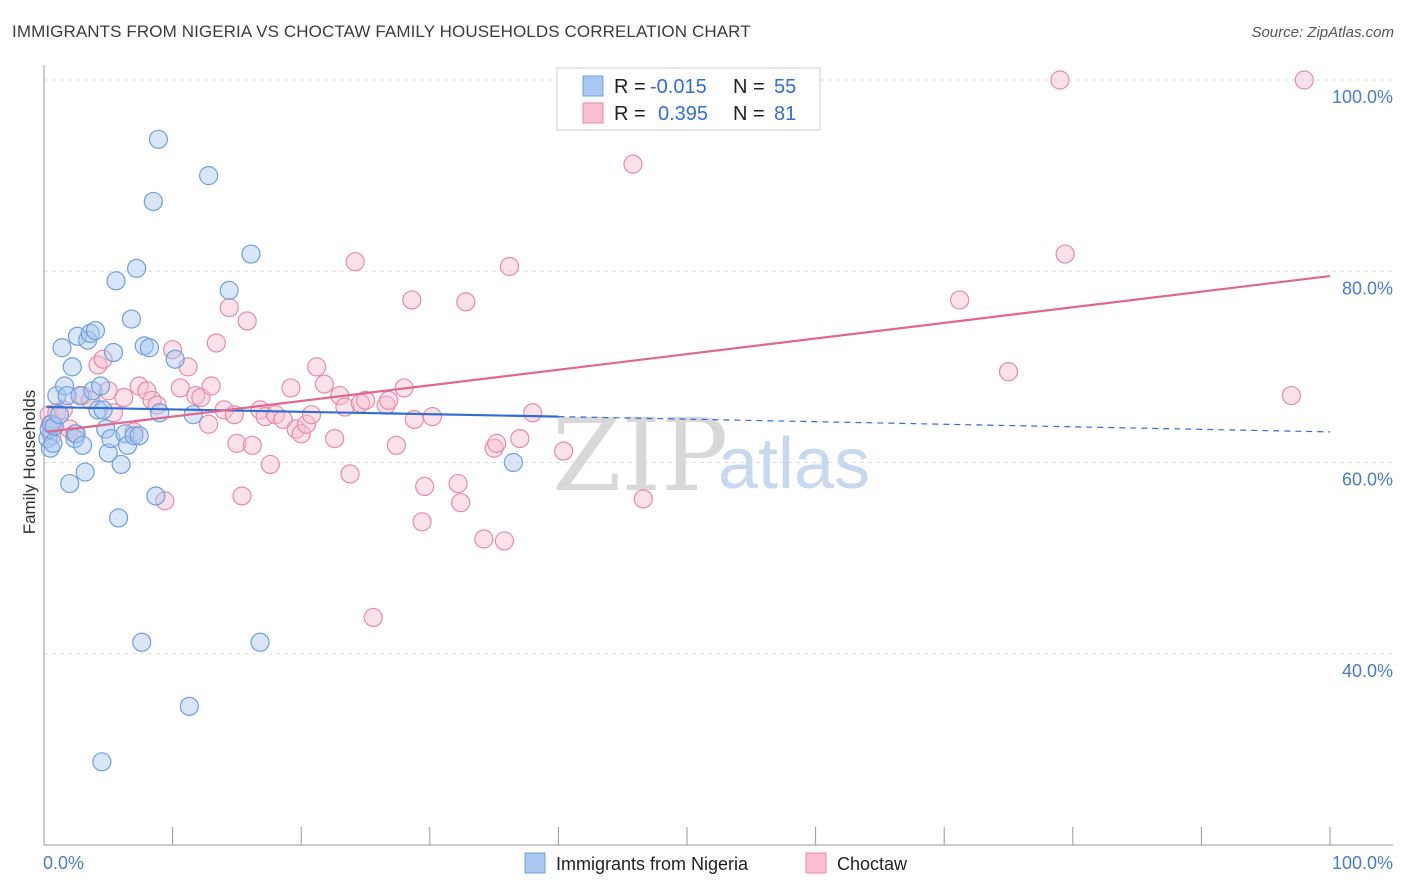 Image resolution: width=1406 pixels, height=892 pixels. What do you see at coordinates (535, 863) in the screenshot?
I see `bottom-legend-swatch-nigeria` at bounding box center [535, 863].